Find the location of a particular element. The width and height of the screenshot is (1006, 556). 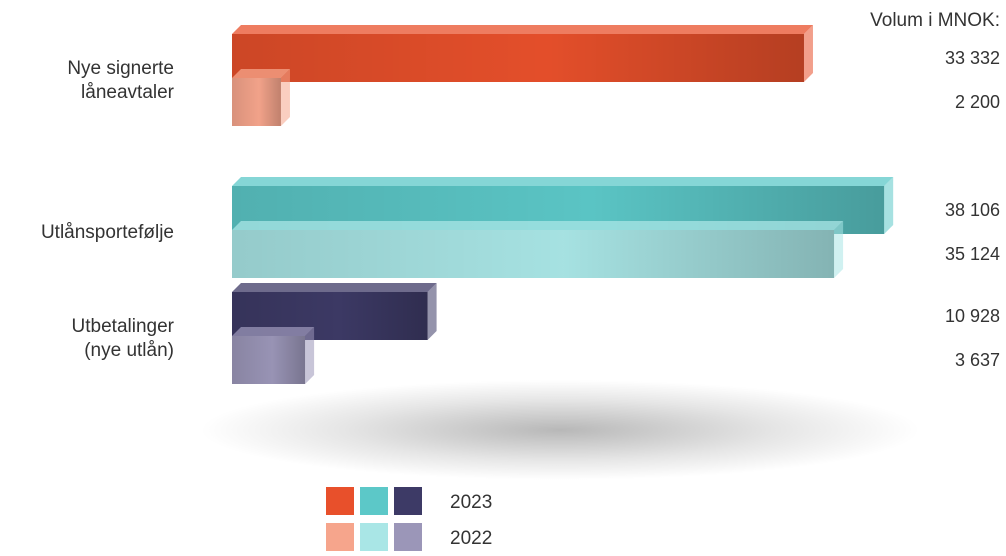

value-labels: 33 332 2 200 38 106 35 124 10 928 3 637 is located at coordinates (972, 209).